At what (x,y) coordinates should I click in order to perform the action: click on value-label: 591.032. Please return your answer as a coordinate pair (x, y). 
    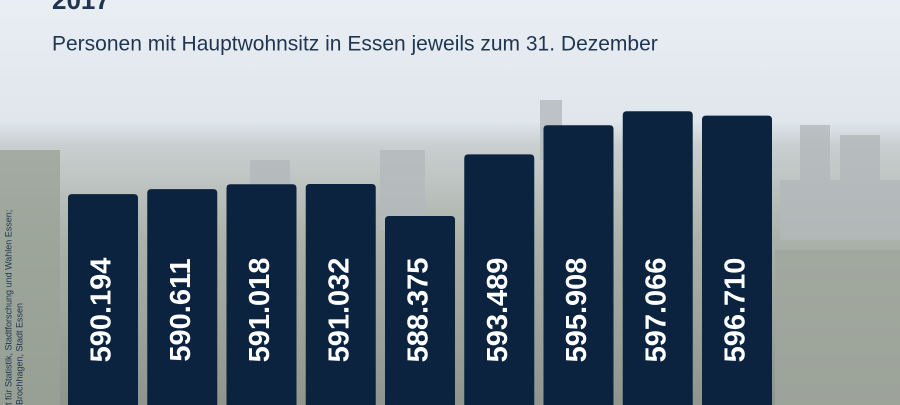
    Looking at the image, I should click on (339, 310).